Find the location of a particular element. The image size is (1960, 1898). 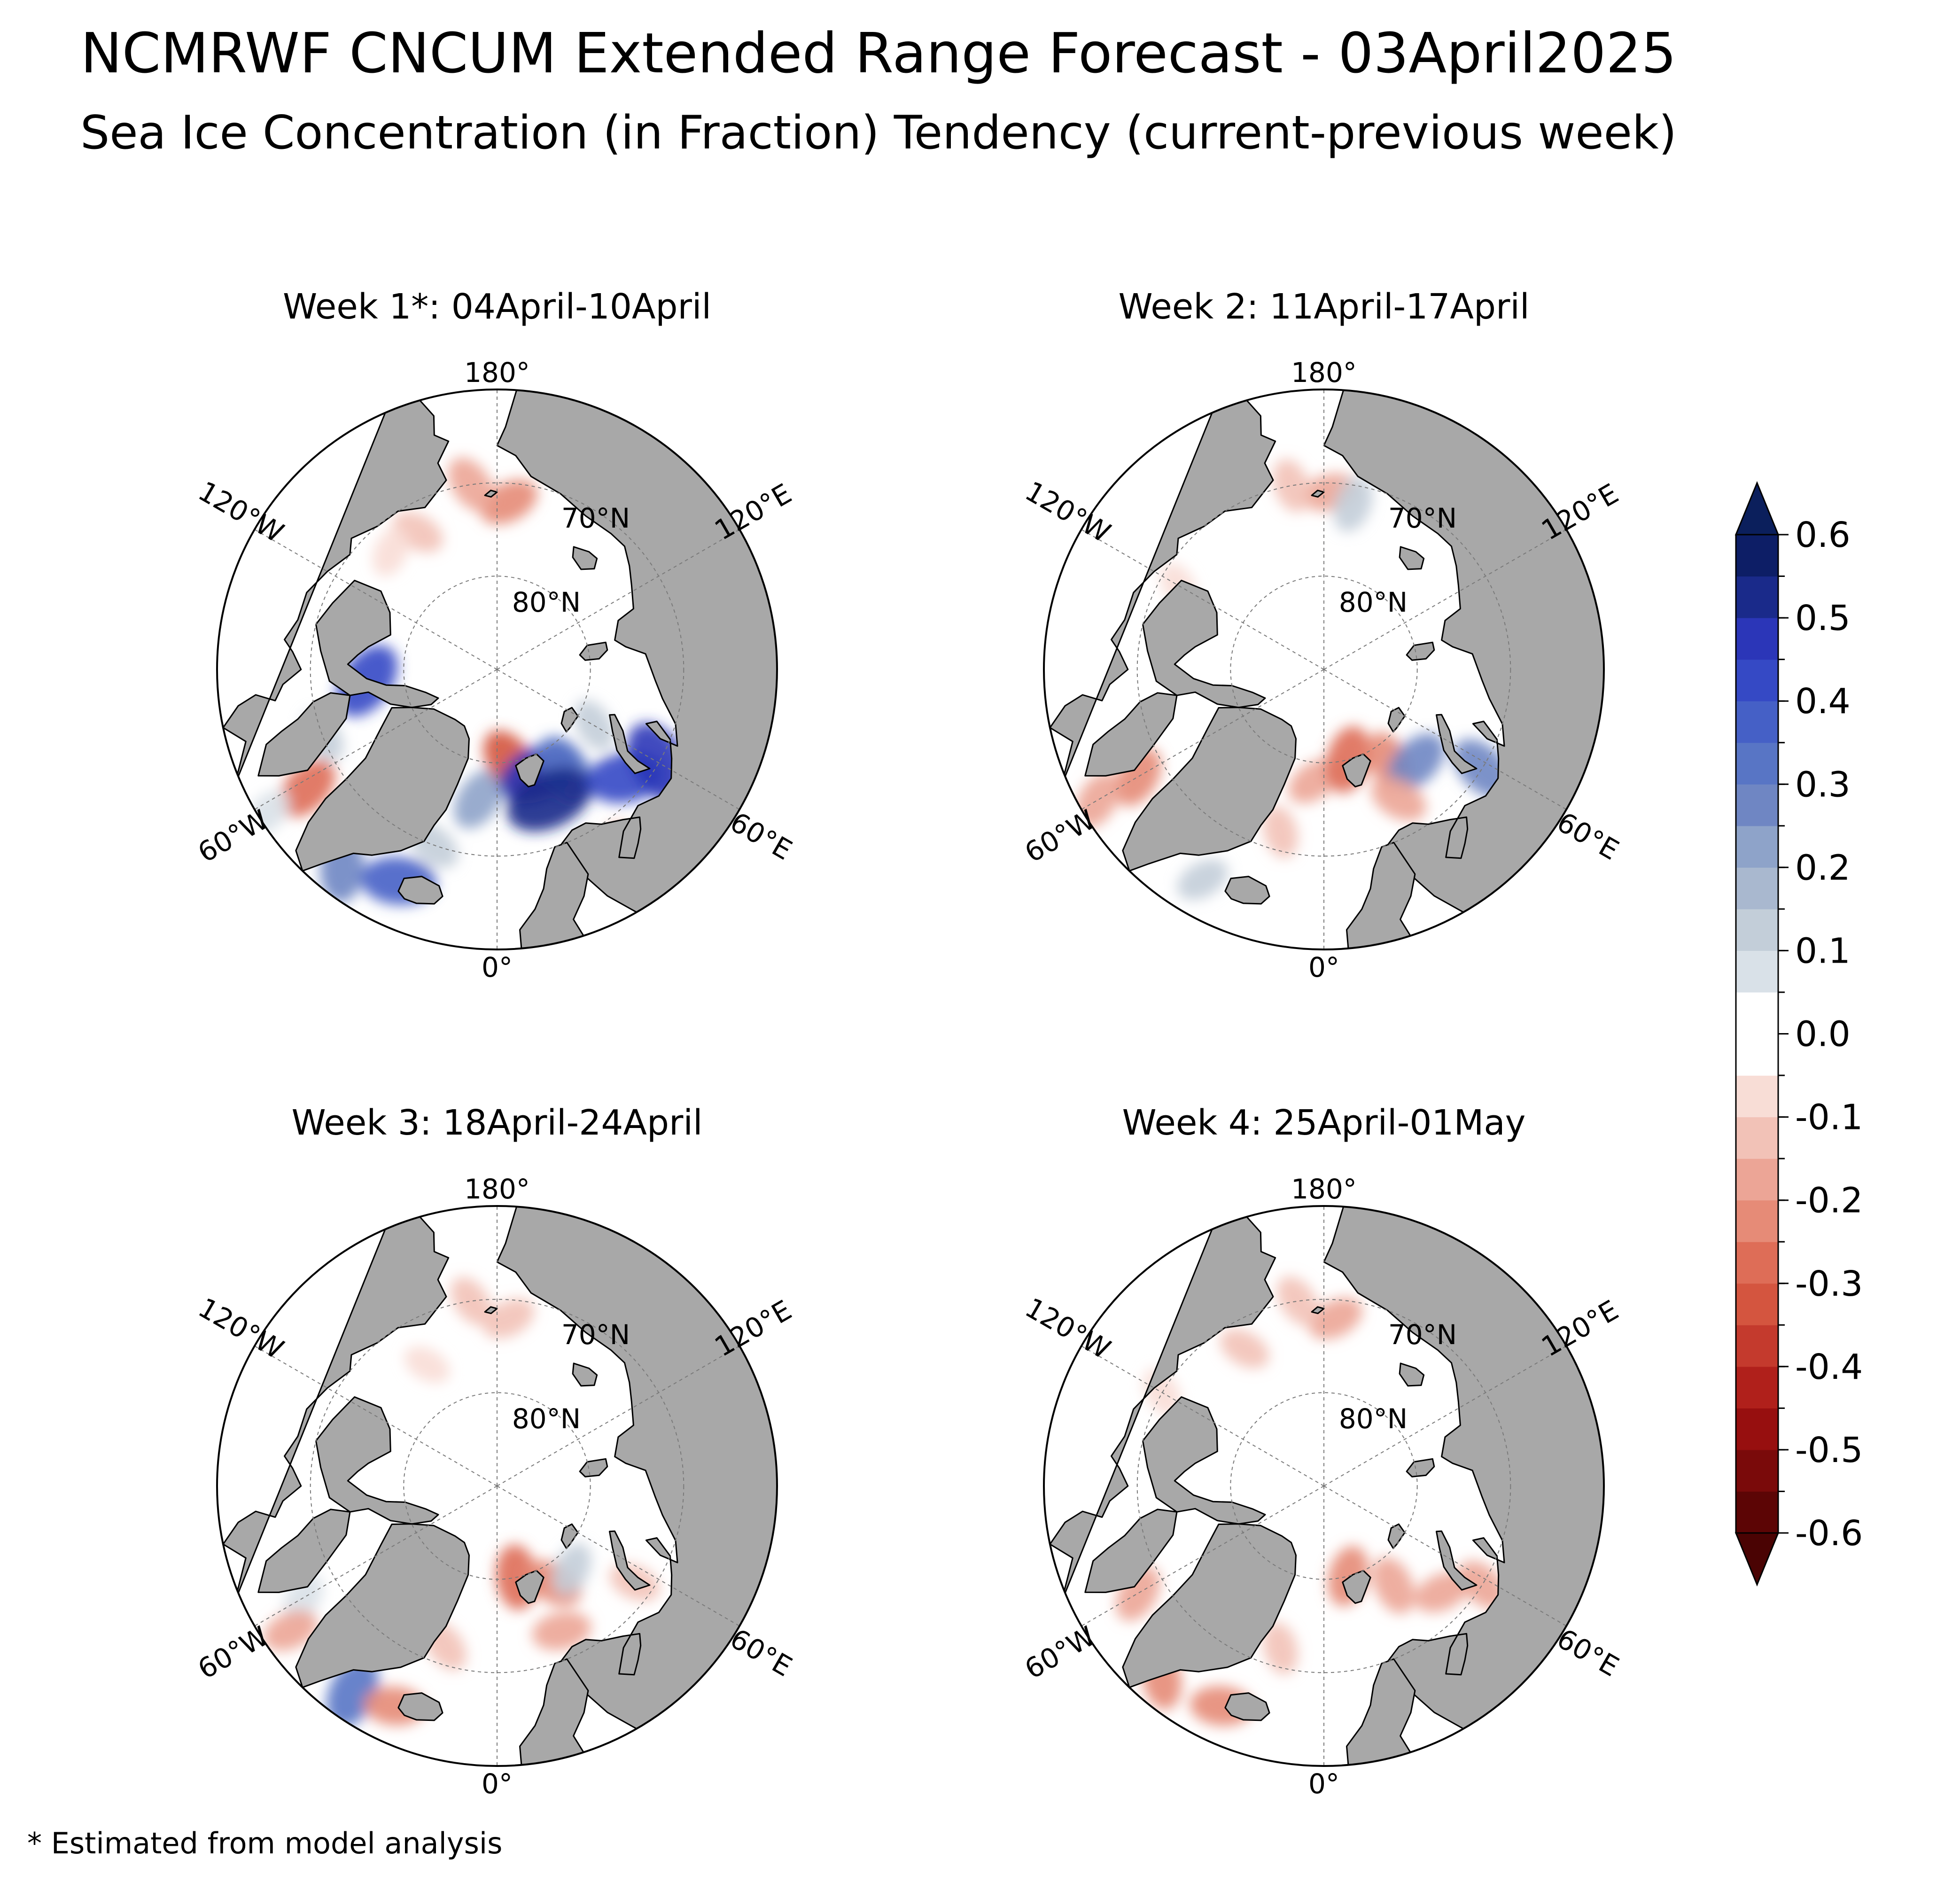

panel-title: Week 3: 18April-24April is located at coordinates (496, 1123).